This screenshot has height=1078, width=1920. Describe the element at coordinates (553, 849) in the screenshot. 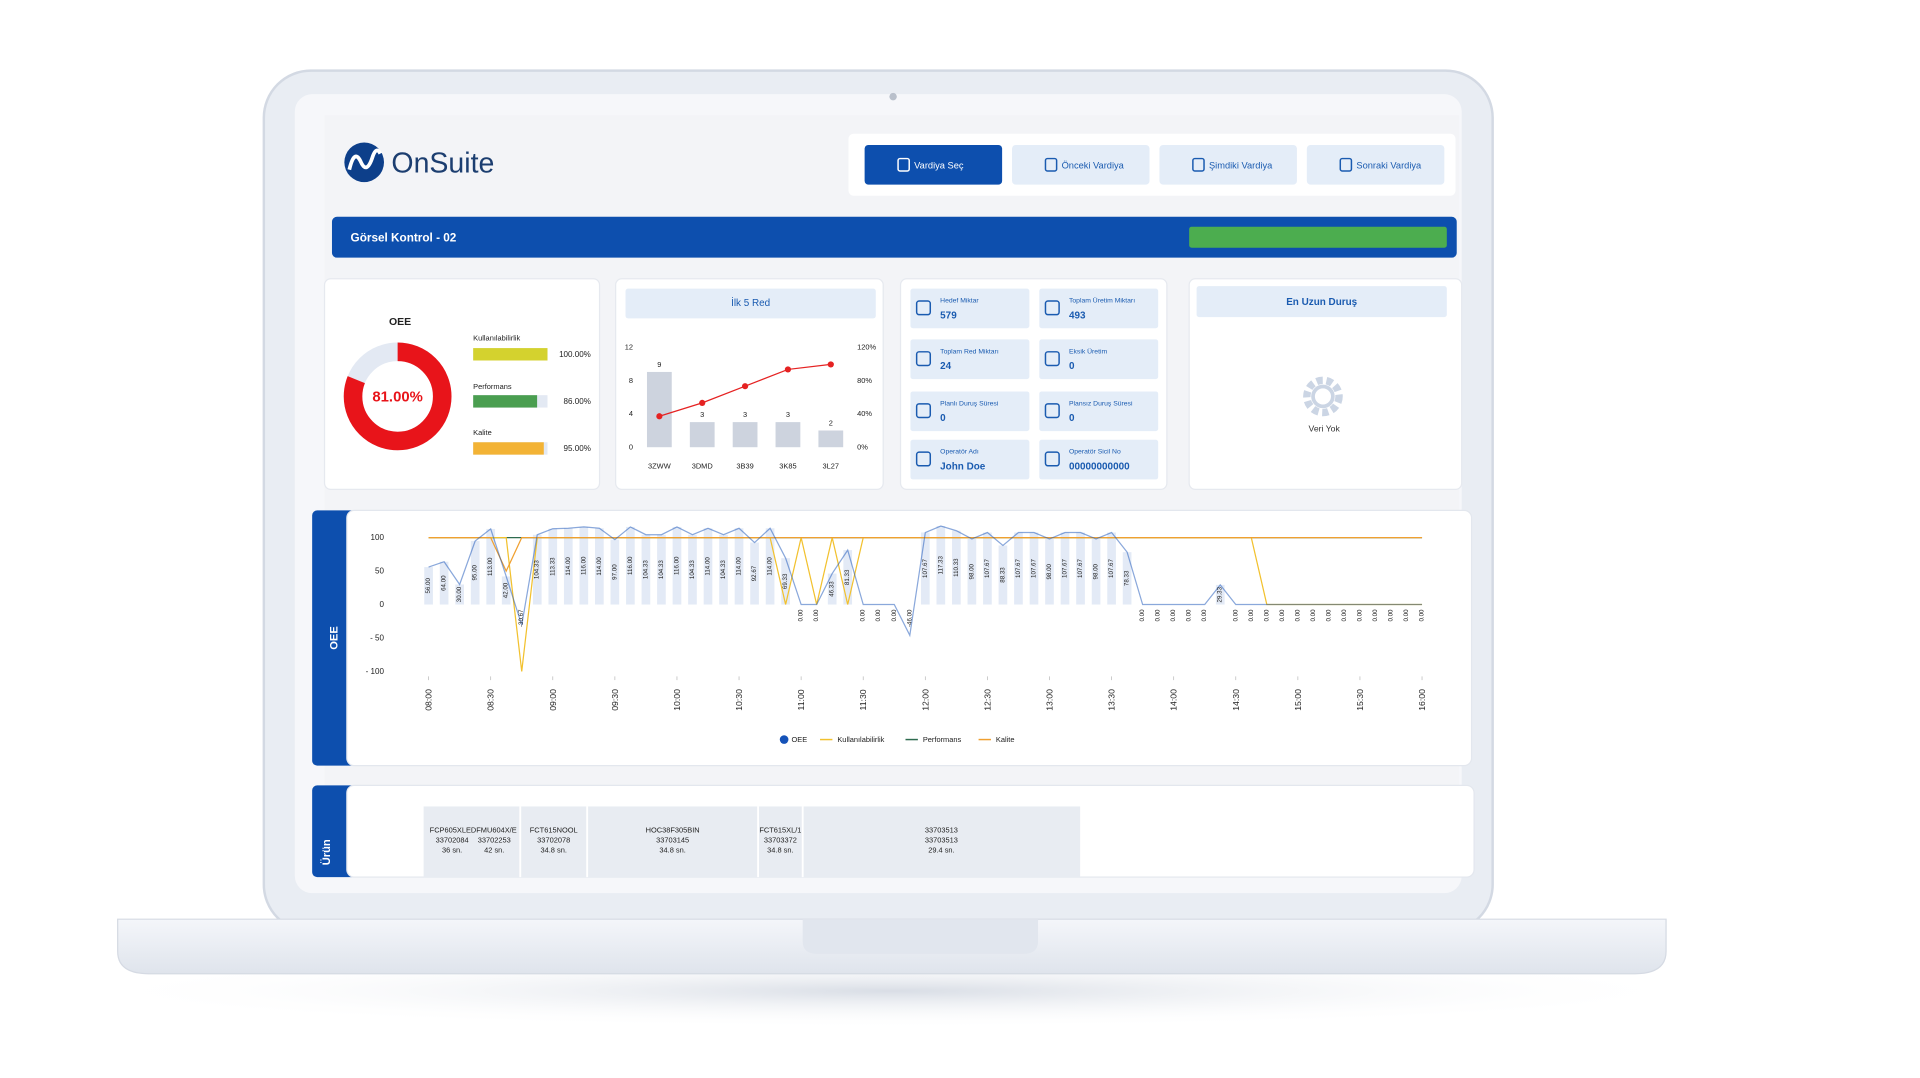

I see `product-time: 34.8 sn.` at that location.